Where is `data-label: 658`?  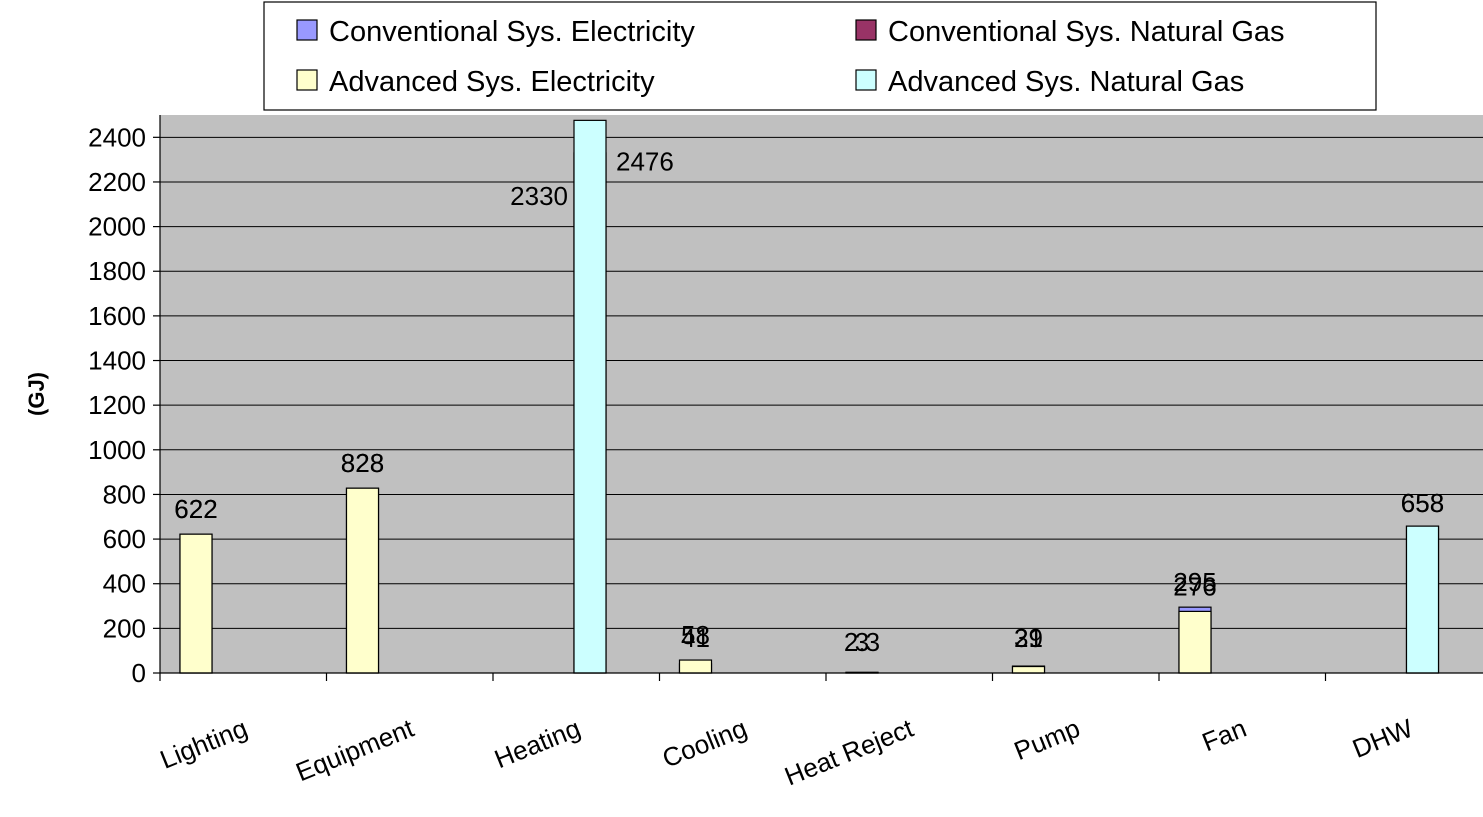
data-label: 658 is located at coordinates (1422, 503).